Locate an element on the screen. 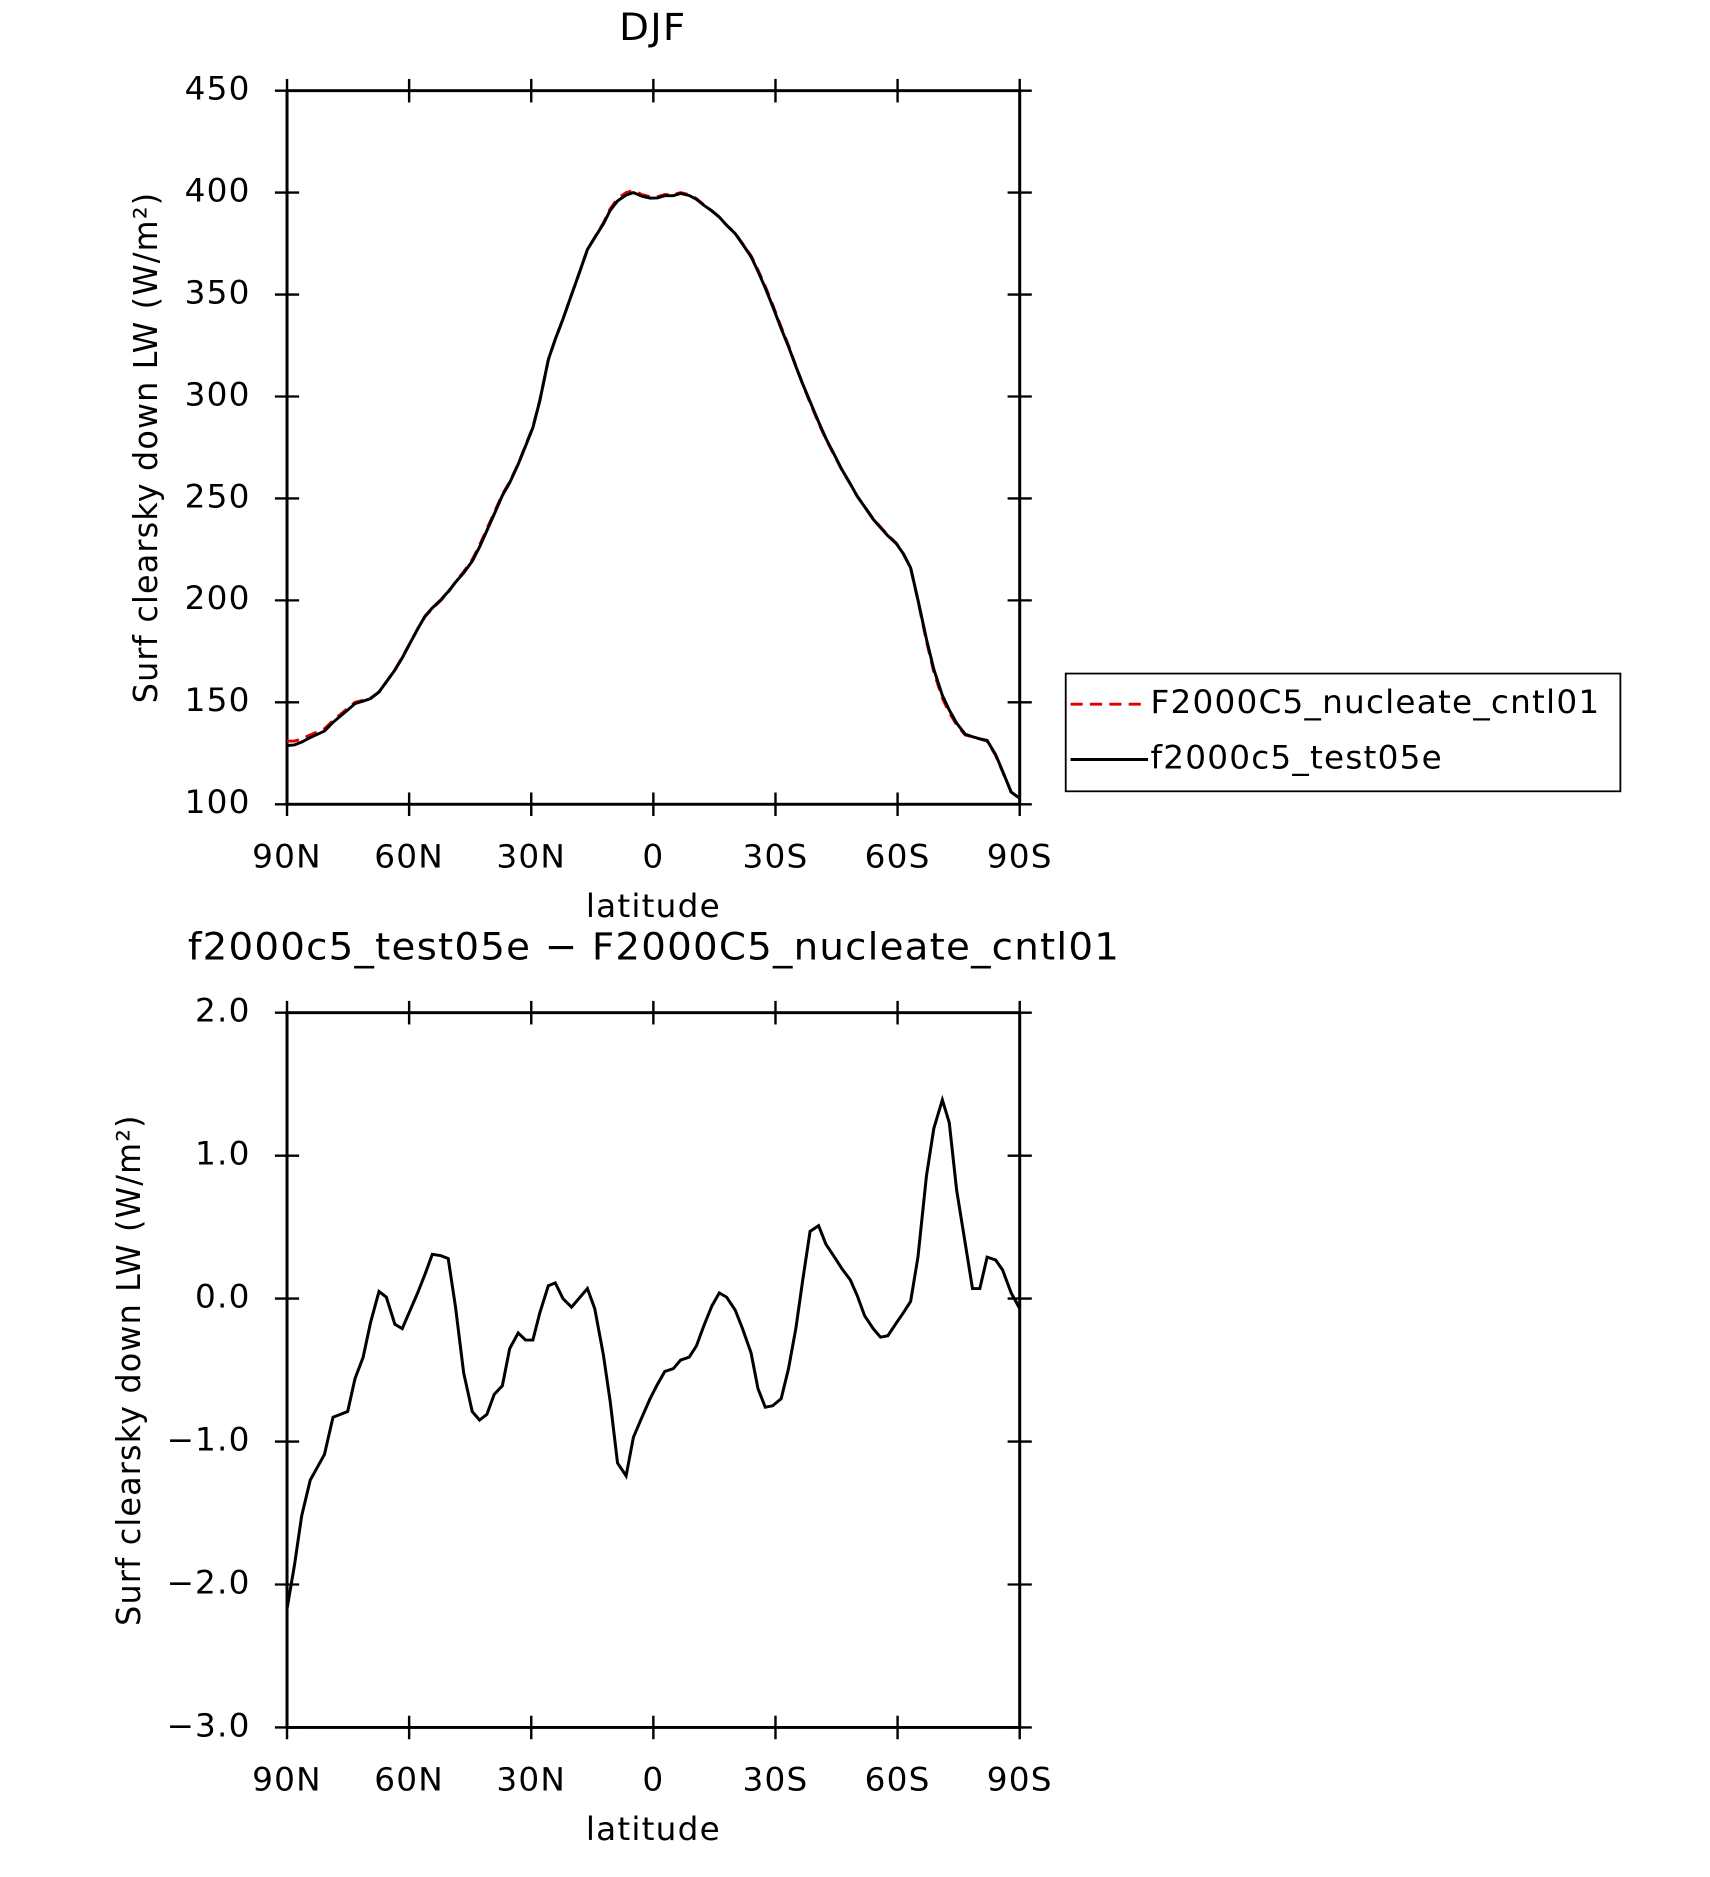 This screenshot has height=1877, width=1710. y-tick-label: 300 is located at coordinates (218, 394).